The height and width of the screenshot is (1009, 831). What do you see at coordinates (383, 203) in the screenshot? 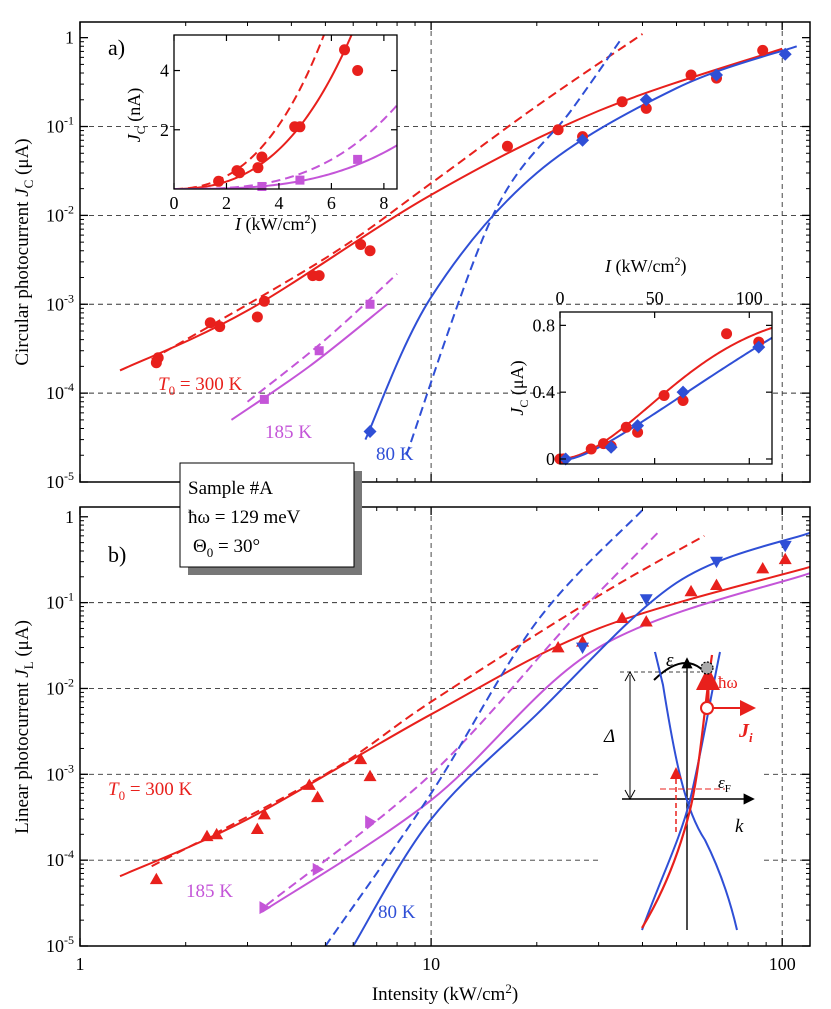
I see `inset-x-tick-label: 8` at bounding box center [383, 203].